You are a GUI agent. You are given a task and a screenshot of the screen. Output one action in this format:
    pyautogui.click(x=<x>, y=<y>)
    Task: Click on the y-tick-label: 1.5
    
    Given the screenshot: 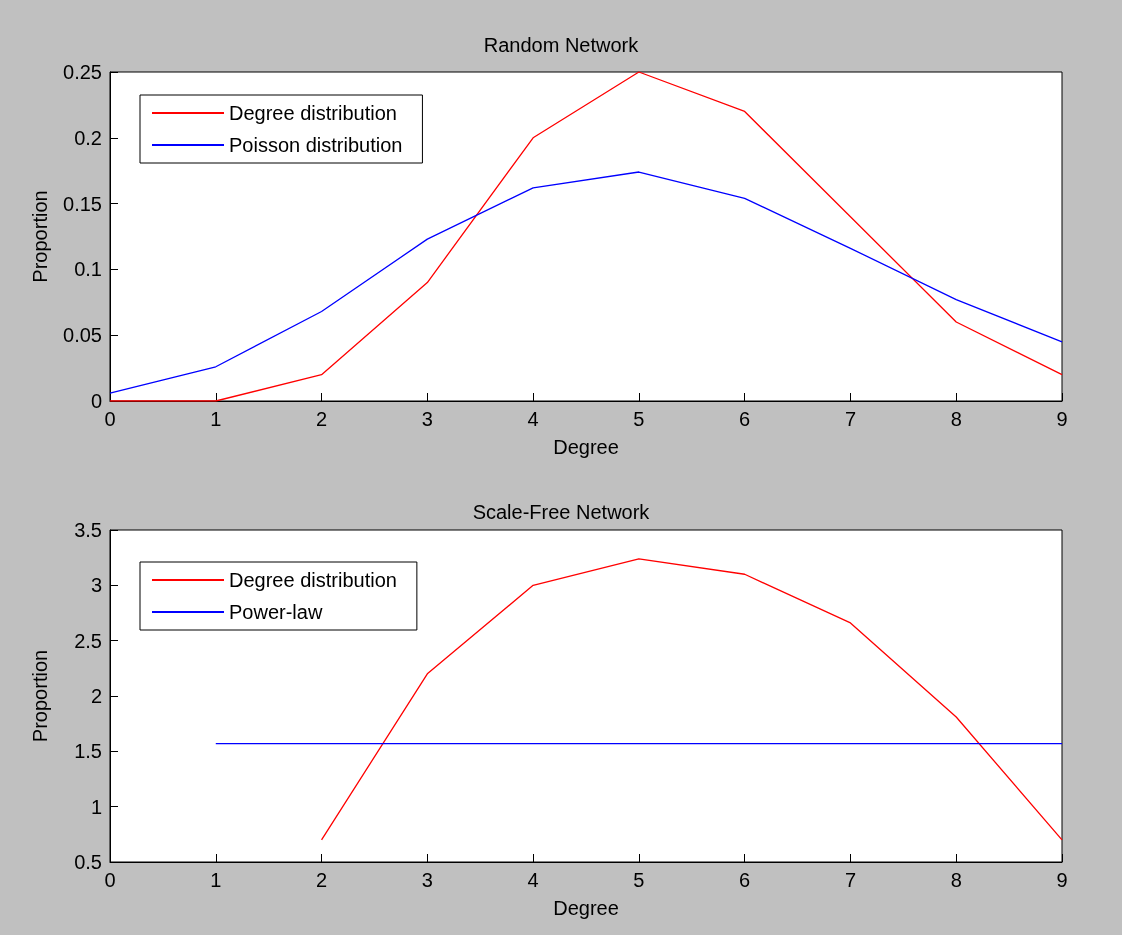 What is the action you would take?
    pyautogui.click(x=88, y=751)
    